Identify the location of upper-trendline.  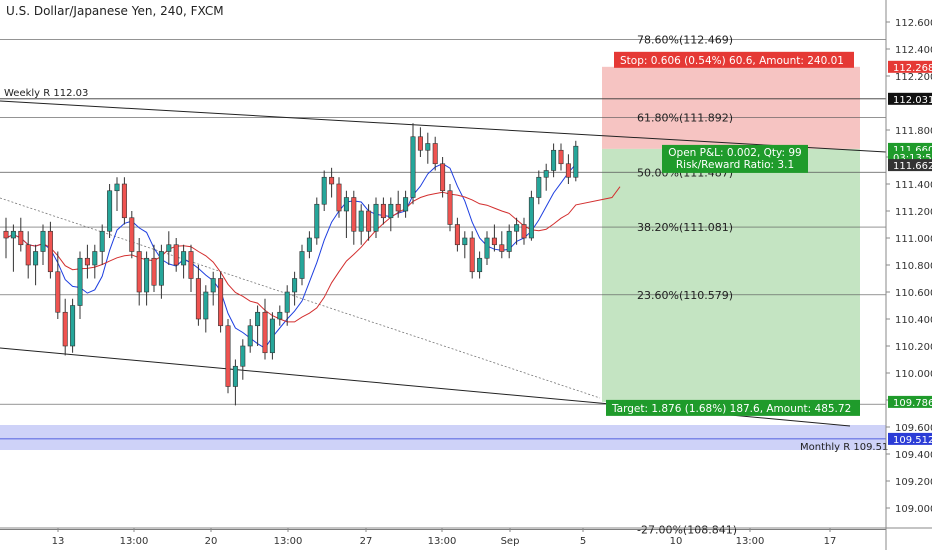
(443, 126).